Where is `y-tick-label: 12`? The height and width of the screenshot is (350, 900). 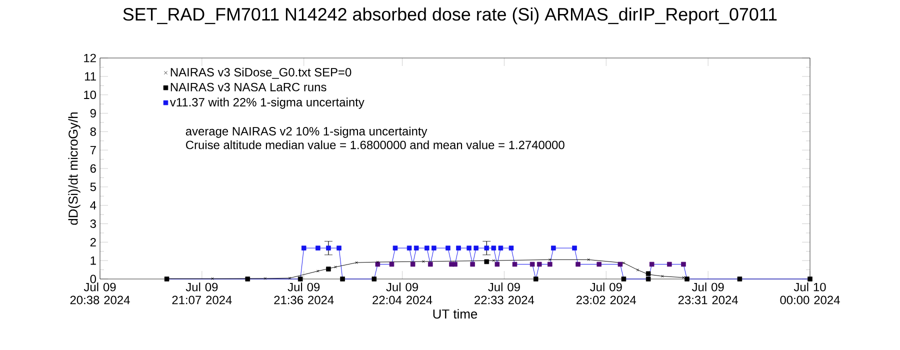 y-tick-label: 12 is located at coordinates (90, 58).